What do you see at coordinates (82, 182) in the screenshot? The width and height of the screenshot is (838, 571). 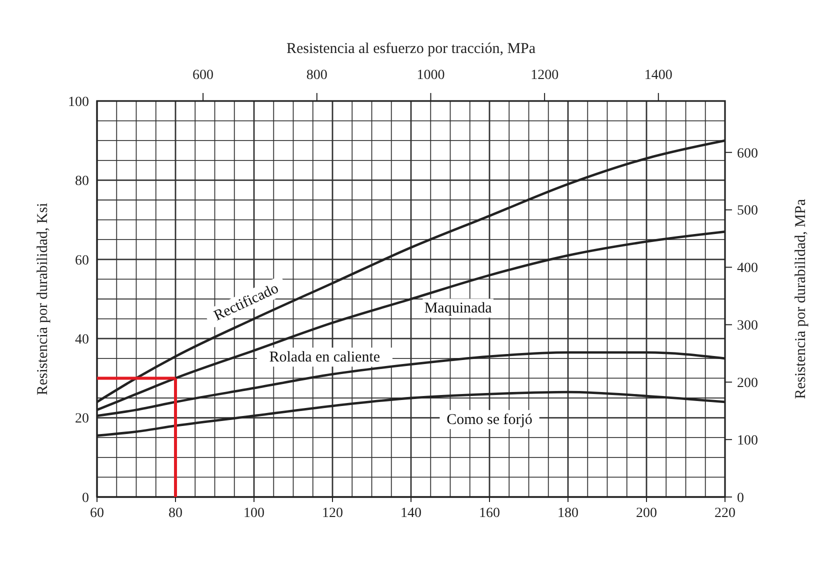 I see `y-tick-label: 80` at bounding box center [82, 182].